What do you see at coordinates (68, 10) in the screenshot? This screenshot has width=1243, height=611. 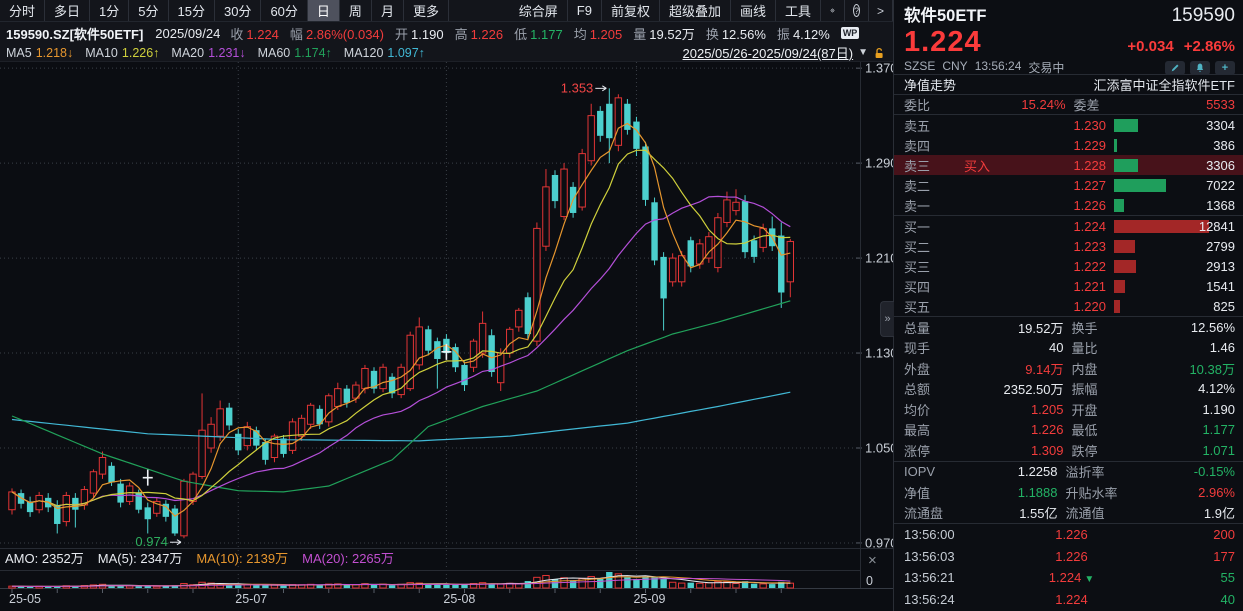 I see `tab-period-多日: 多日` at bounding box center [68, 10].